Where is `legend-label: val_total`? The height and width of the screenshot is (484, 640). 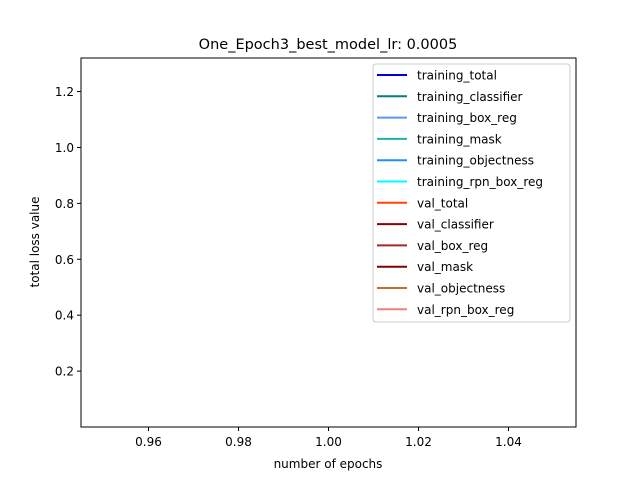 legend-label: val_total is located at coordinates (442, 203).